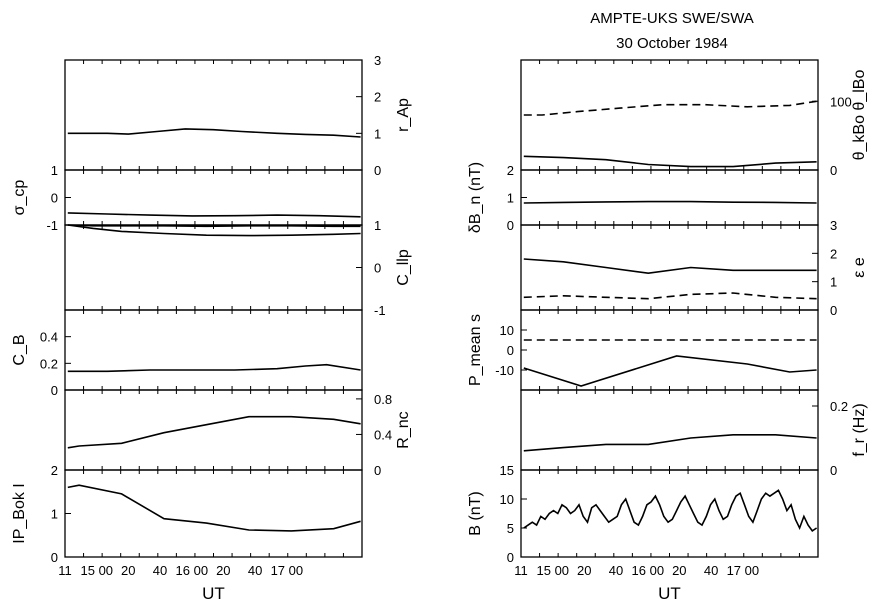  I want to click on panel-label: r_Ap, so click(403, 115).